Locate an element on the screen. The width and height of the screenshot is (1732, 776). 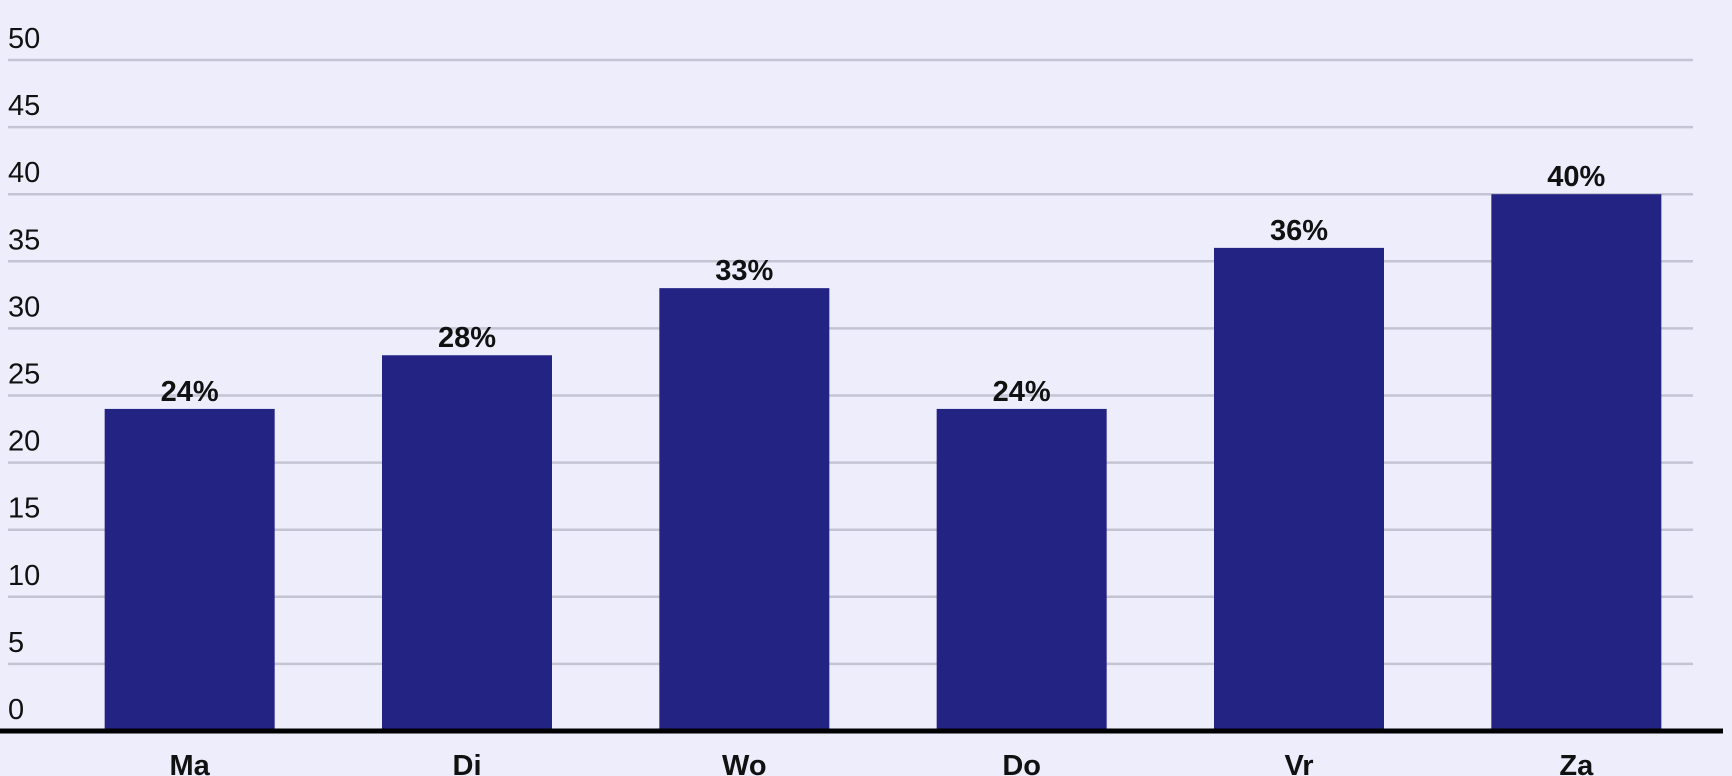
y-tick-label: 30 is located at coordinates (24, 307).